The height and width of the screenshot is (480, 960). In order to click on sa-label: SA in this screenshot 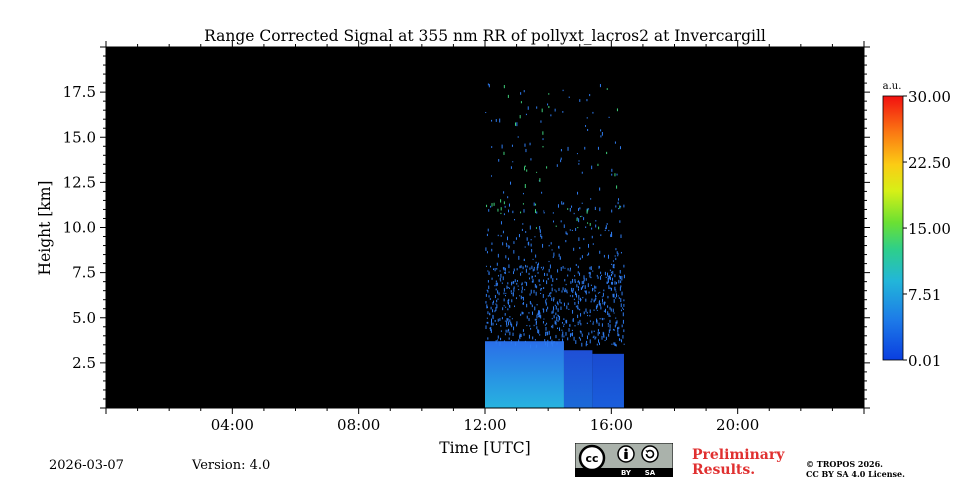, I will do `click(650, 473)`.